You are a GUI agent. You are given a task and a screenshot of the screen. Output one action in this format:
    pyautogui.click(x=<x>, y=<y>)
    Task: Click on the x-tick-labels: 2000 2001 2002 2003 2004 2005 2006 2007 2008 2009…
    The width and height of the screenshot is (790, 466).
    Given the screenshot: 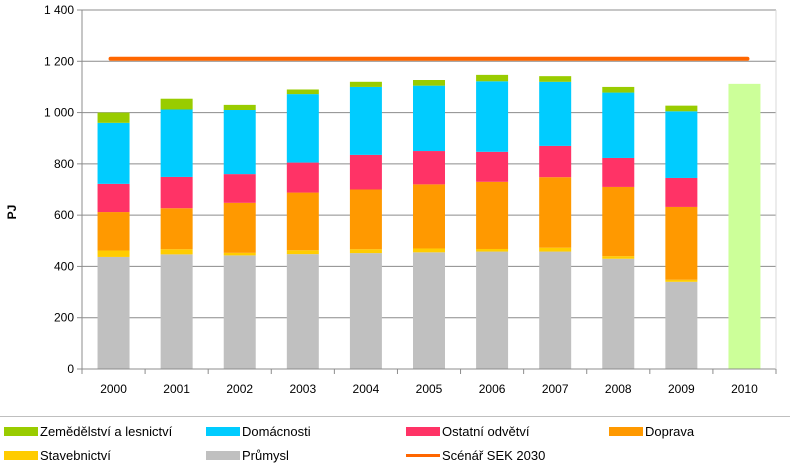 What is the action you would take?
    pyautogui.click(x=429, y=382)
    